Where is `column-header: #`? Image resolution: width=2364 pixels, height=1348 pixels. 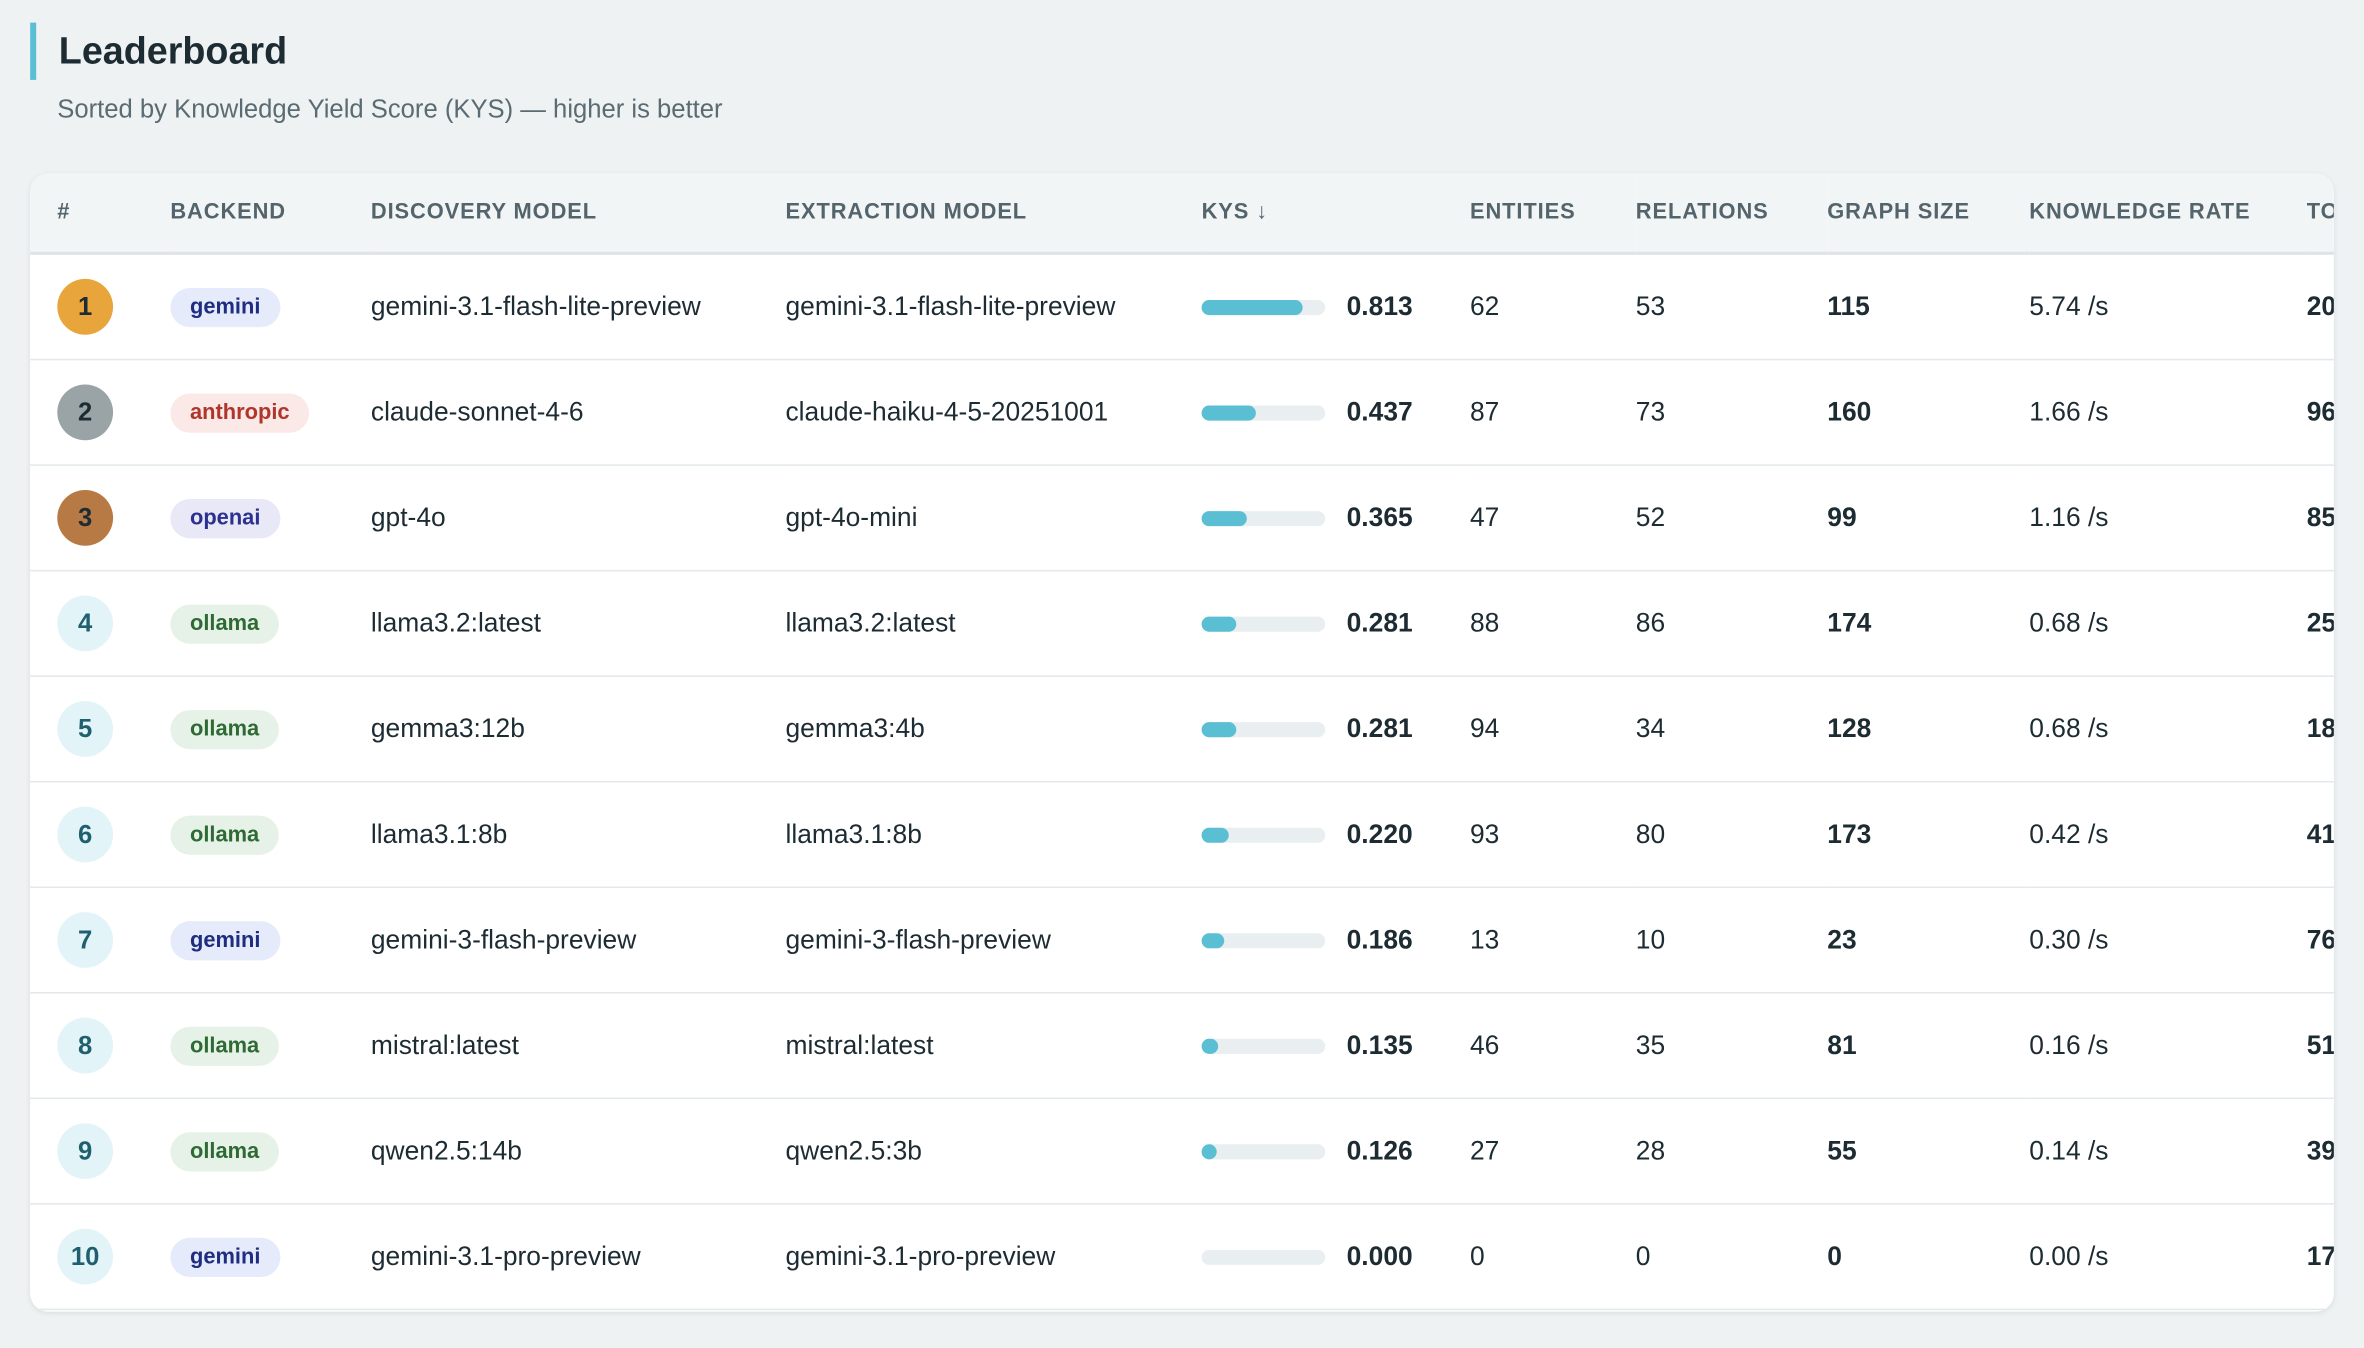
column-header: # is located at coordinates (100, 214).